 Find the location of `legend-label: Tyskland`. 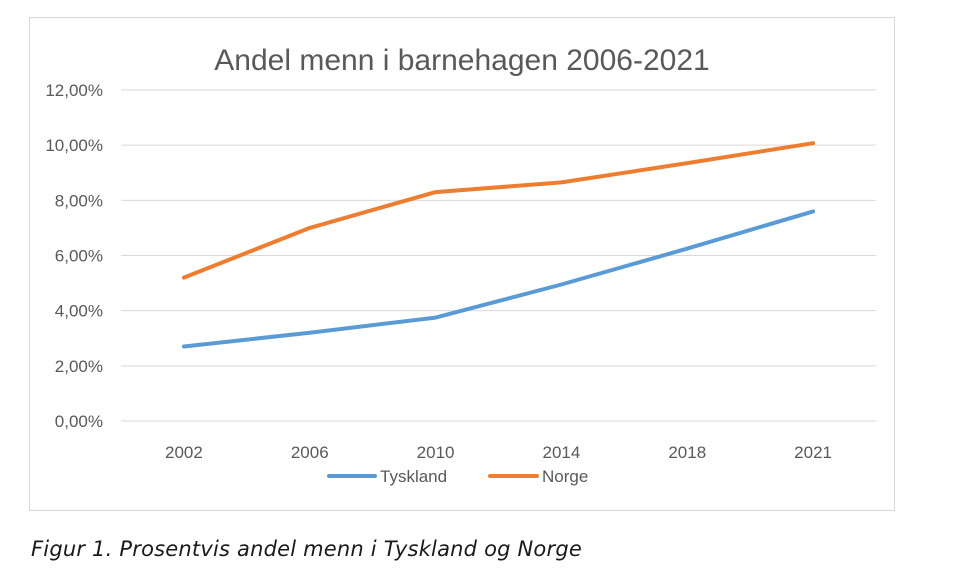

legend-label: Tyskland is located at coordinates (413, 476).